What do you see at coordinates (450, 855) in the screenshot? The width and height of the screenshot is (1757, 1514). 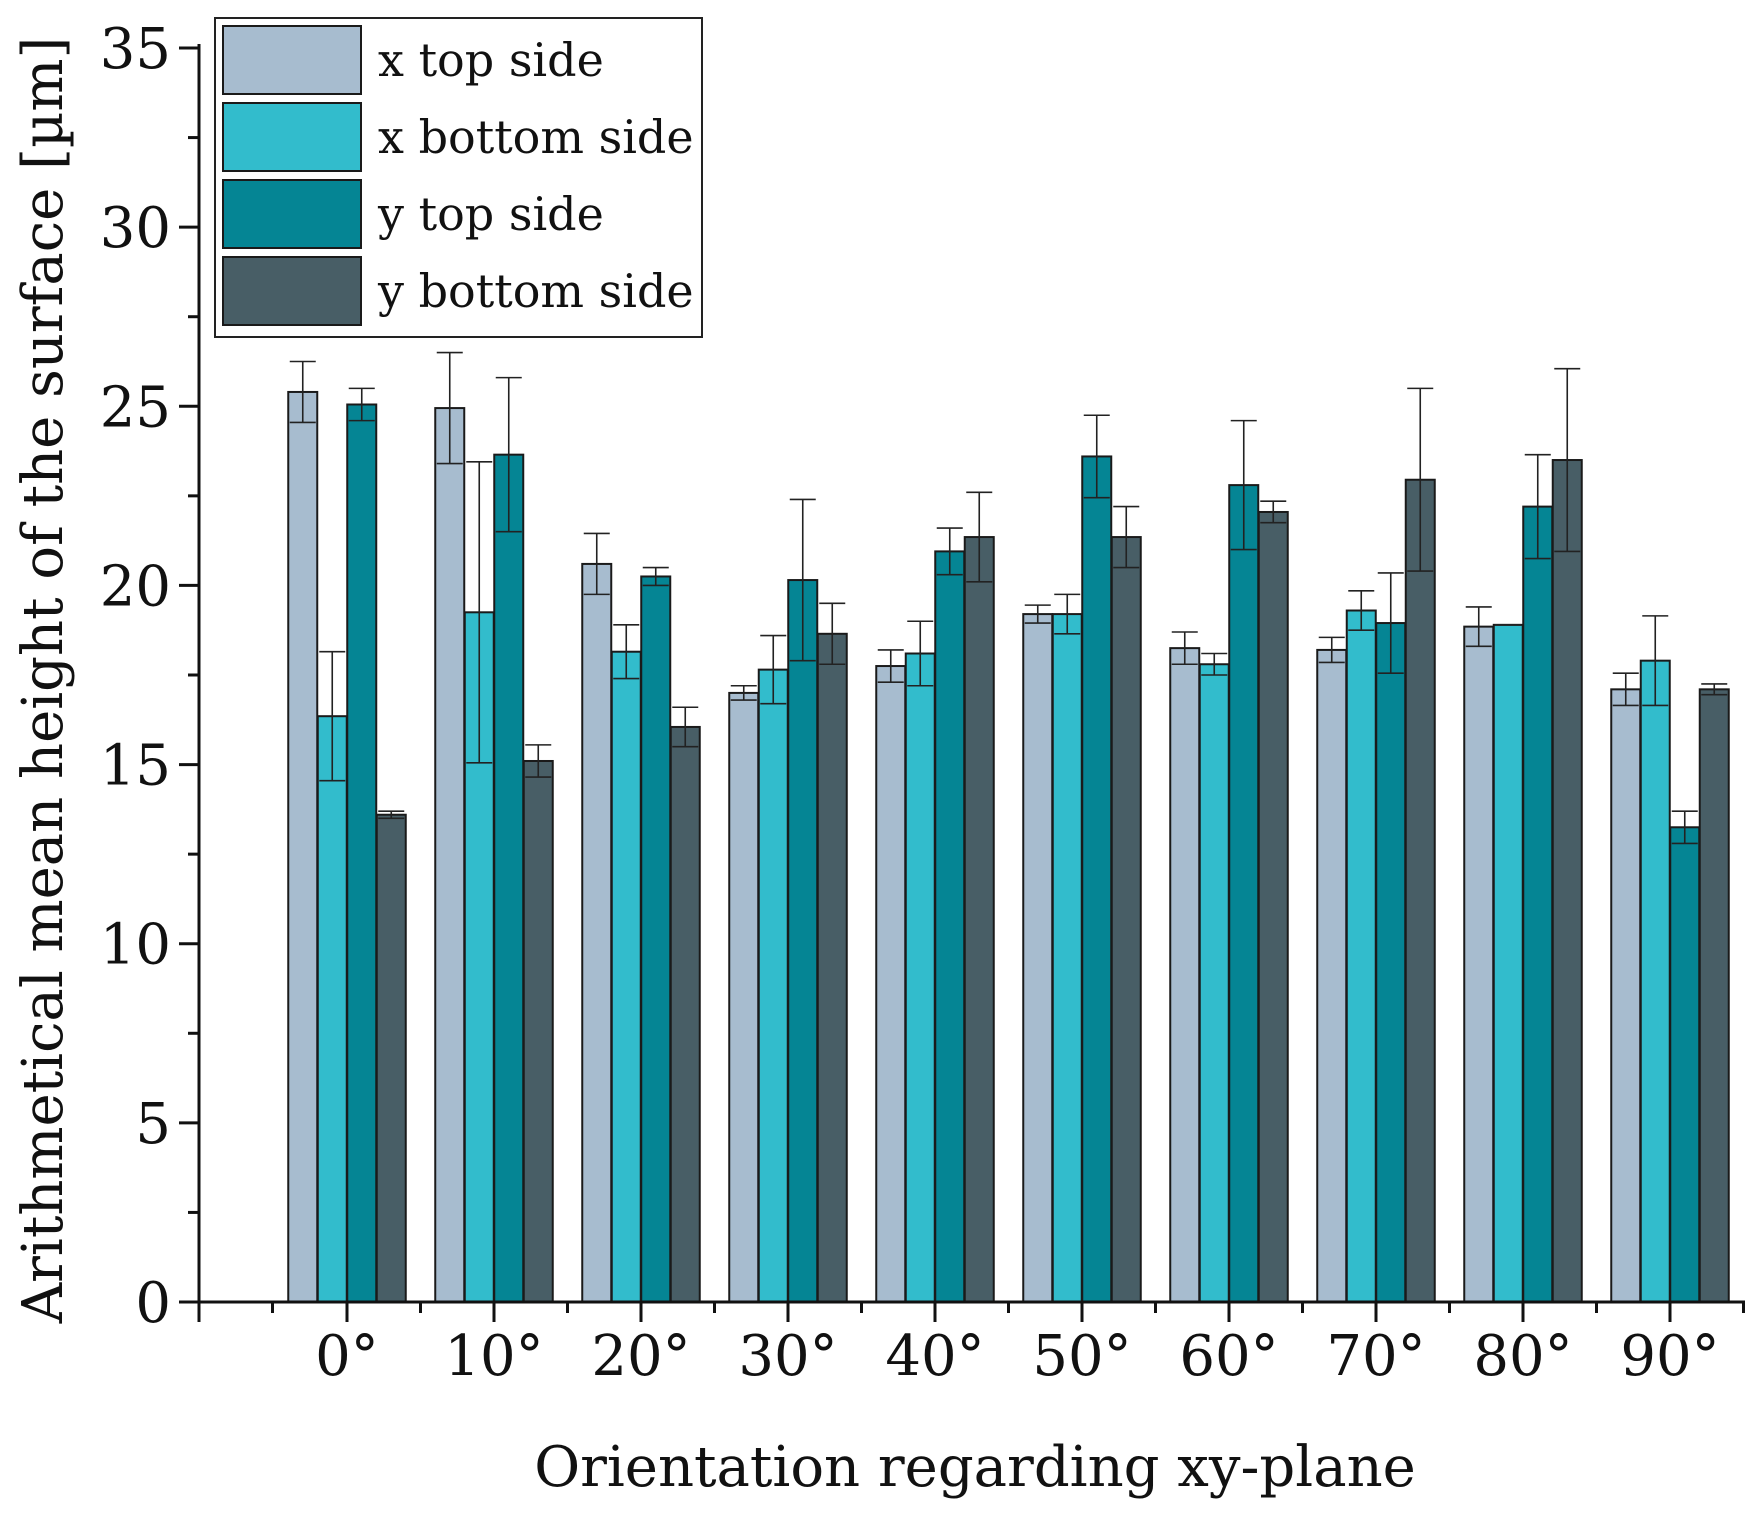 I see `bar-s0-c1` at bounding box center [450, 855].